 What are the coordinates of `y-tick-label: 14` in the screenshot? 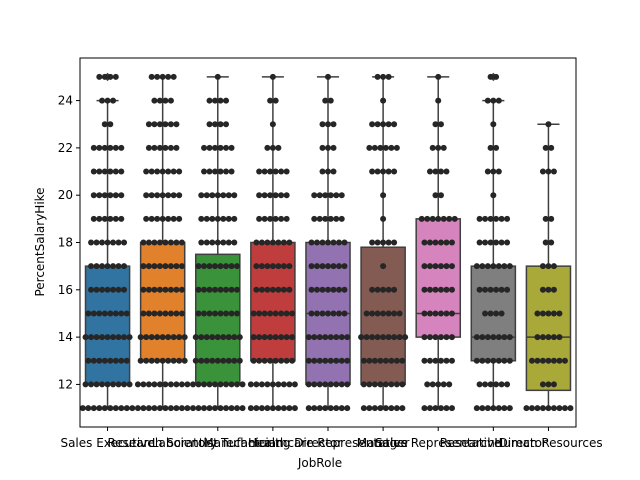 It's located at (65, 337).